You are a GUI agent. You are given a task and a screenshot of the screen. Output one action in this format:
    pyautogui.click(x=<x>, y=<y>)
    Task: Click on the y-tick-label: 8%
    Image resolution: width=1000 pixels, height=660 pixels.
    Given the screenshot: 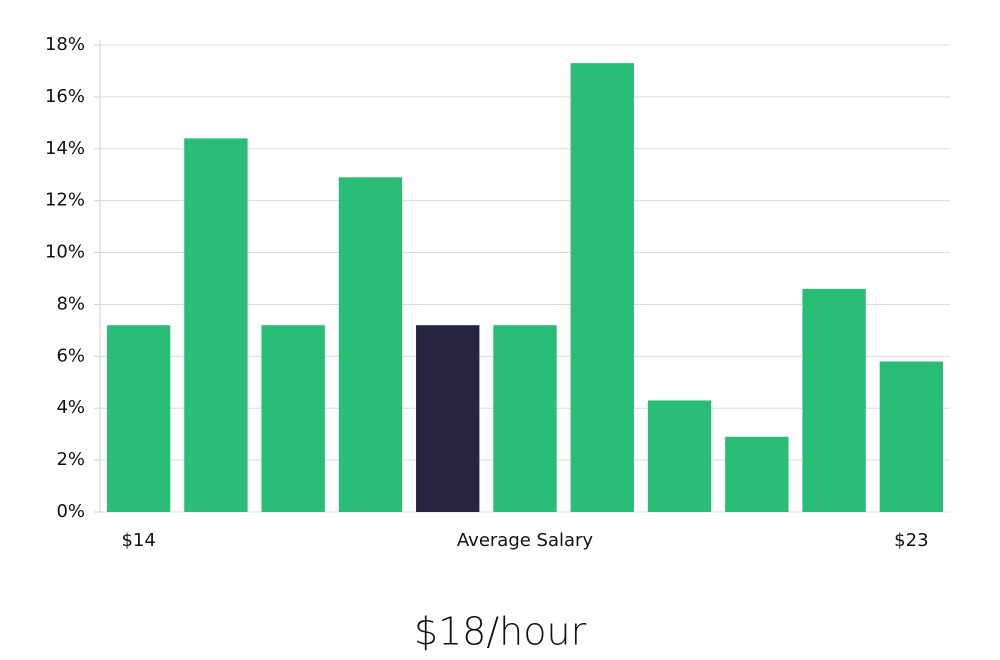 What is the action you would take?
    pyautogui.click(x=70, y=303)
    